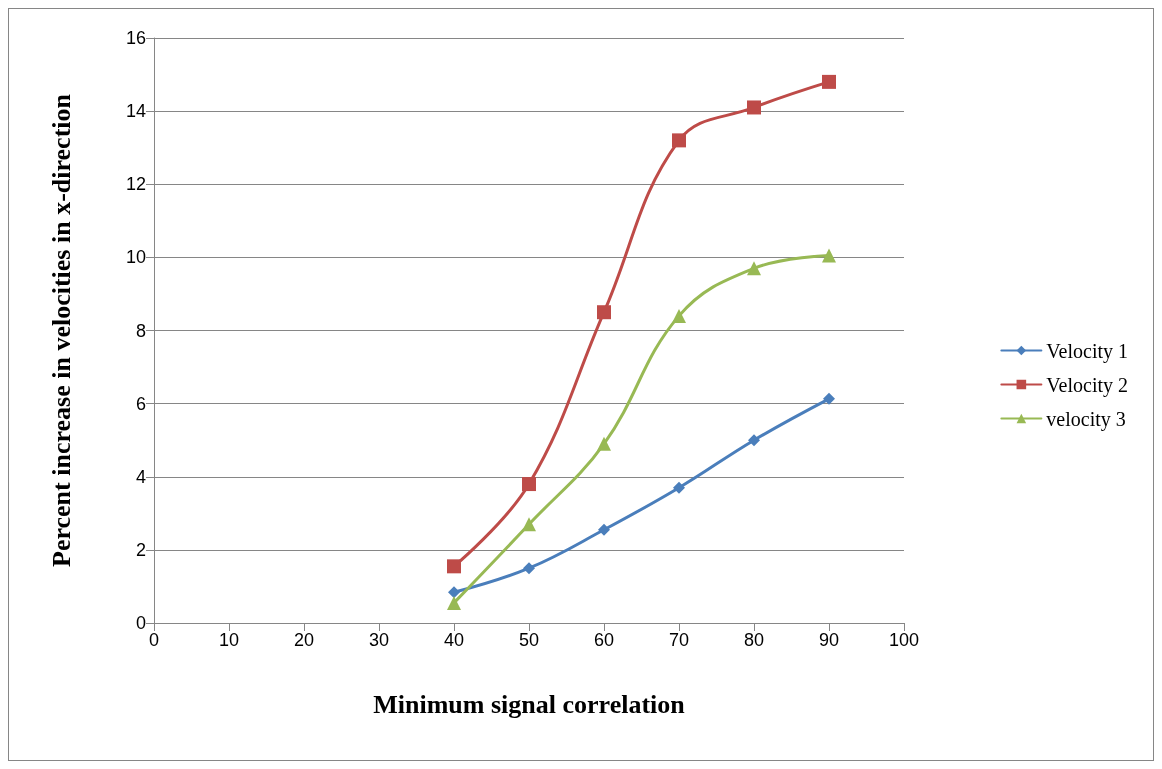 This screenshot has width=1162, height=769. I want to click on y-tick-label: 12, so click(135, 184).